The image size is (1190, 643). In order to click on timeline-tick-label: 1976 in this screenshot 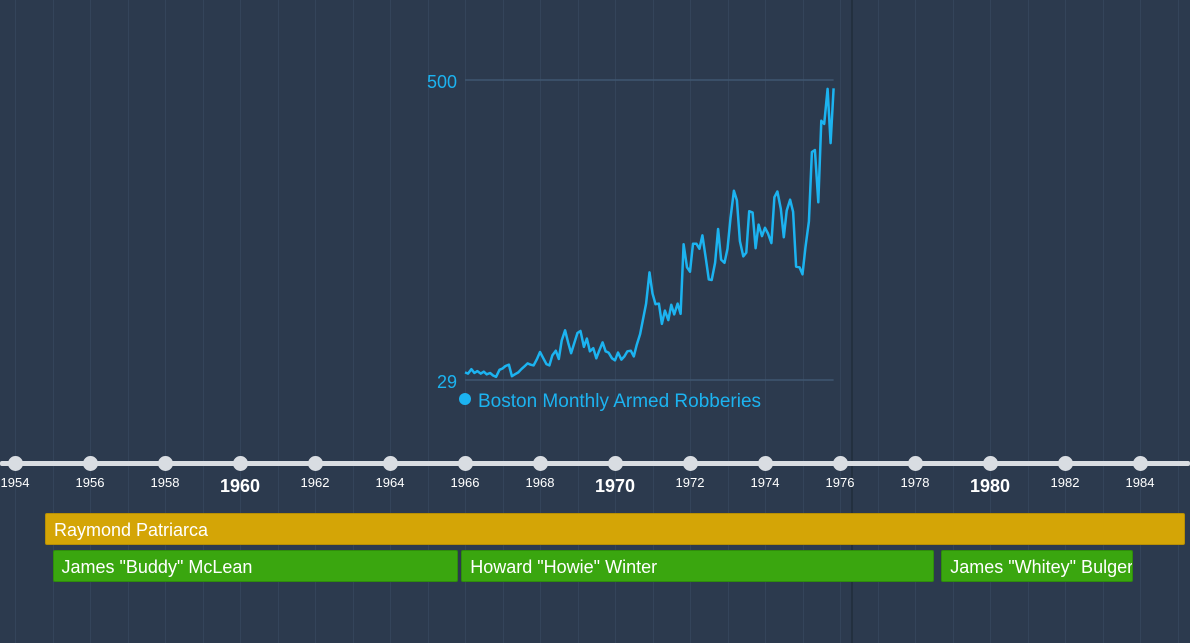, I will do `click(840, 482)`.